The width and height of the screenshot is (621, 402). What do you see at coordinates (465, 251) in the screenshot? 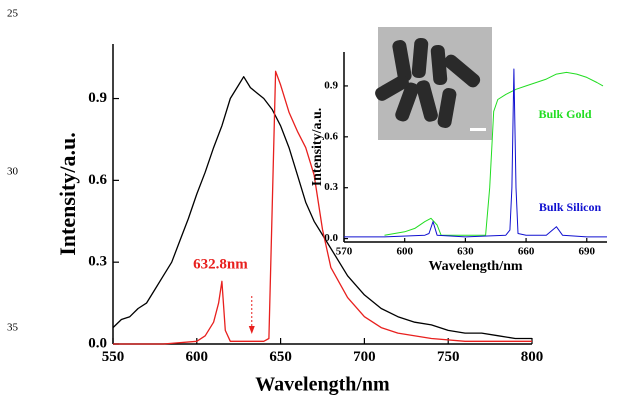
I see `x-tick-label: 630` at bounding box center [465, 251].